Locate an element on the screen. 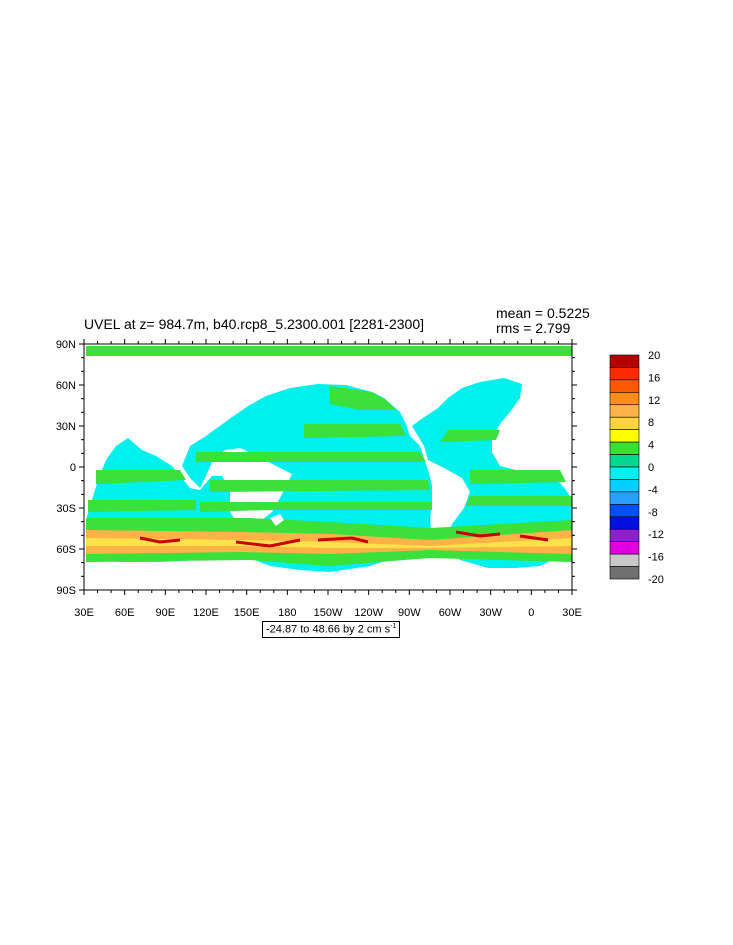  mean-stat: mean = 0.5225 is located at coordinates (543, 313).